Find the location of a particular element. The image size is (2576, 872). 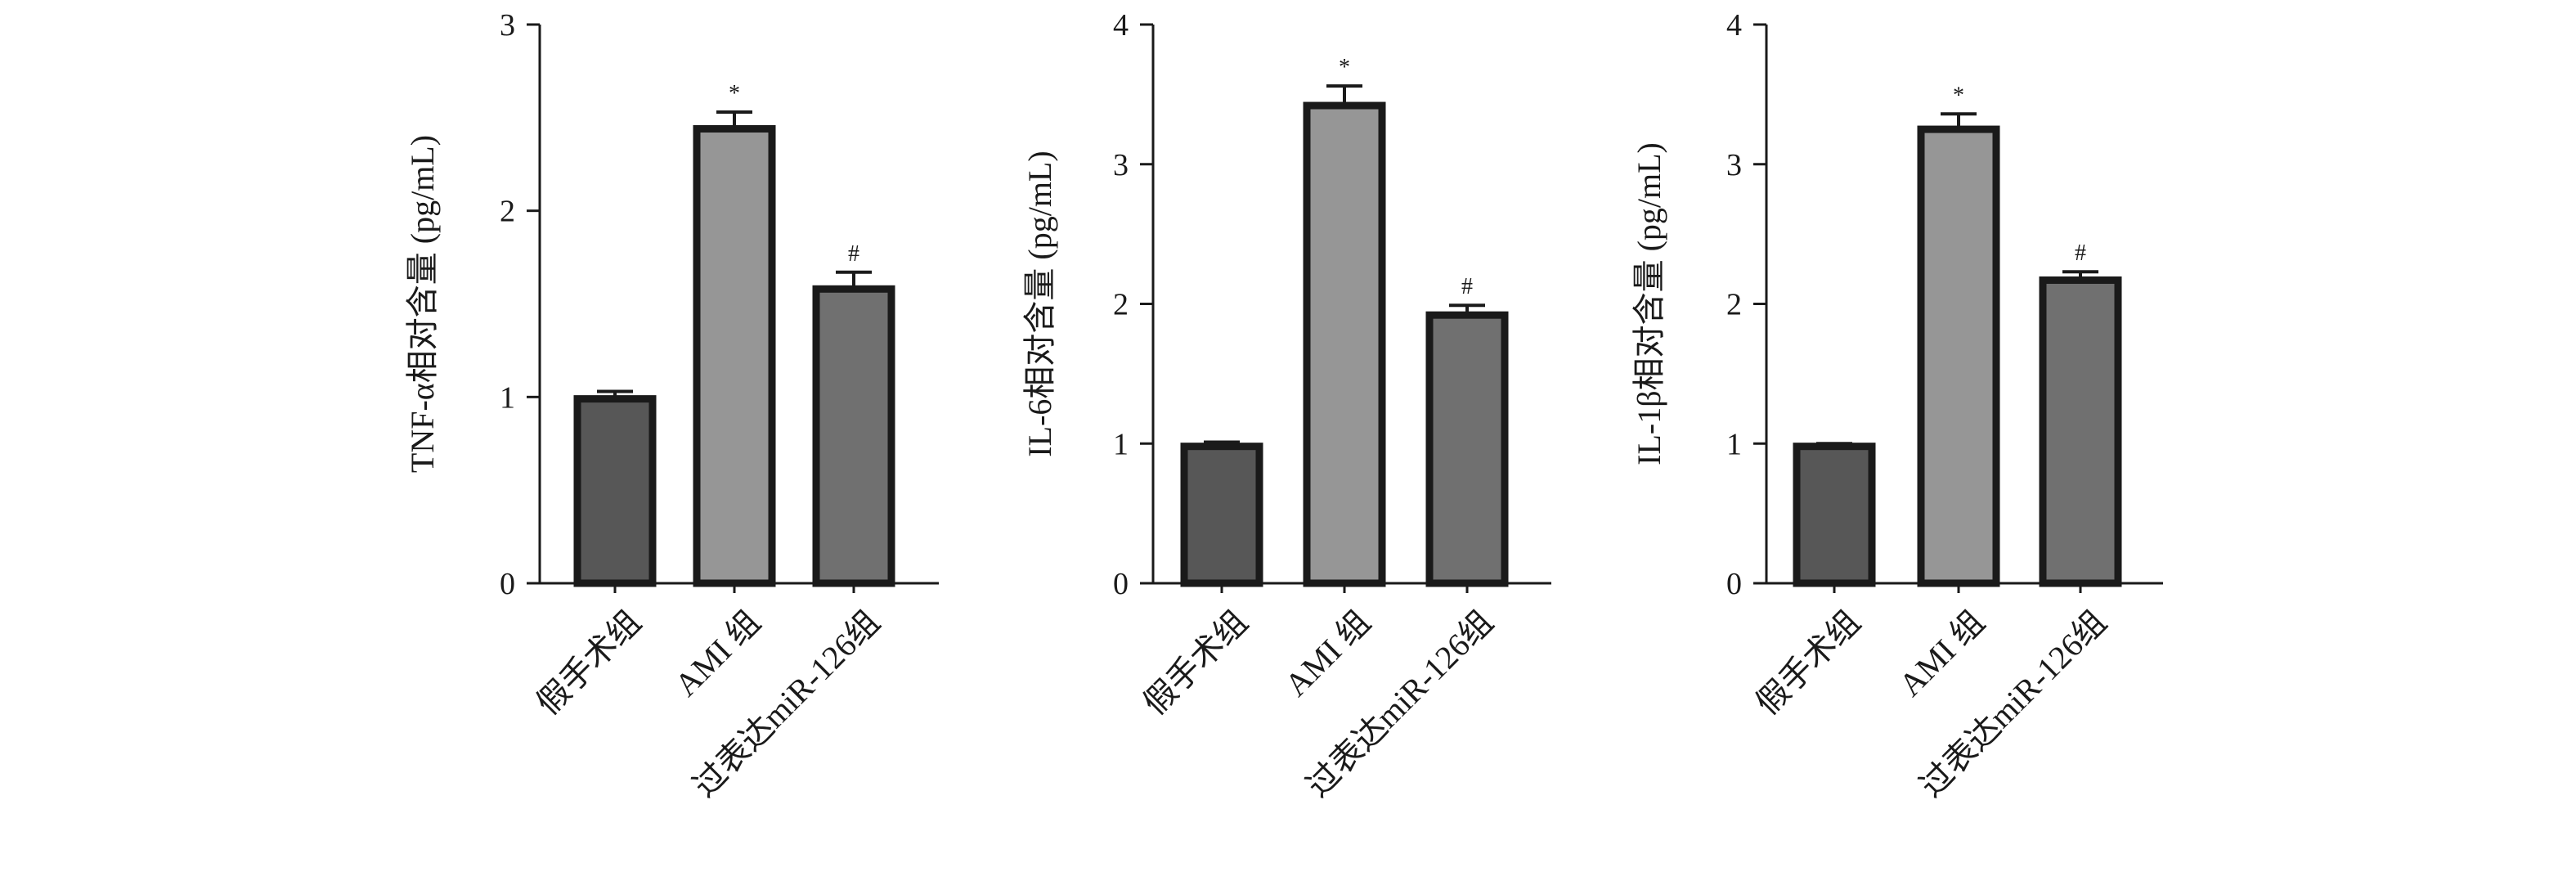

y-axis-label: TNF-α相对含量 (pg/mL) is located at coordinates (422, 304).